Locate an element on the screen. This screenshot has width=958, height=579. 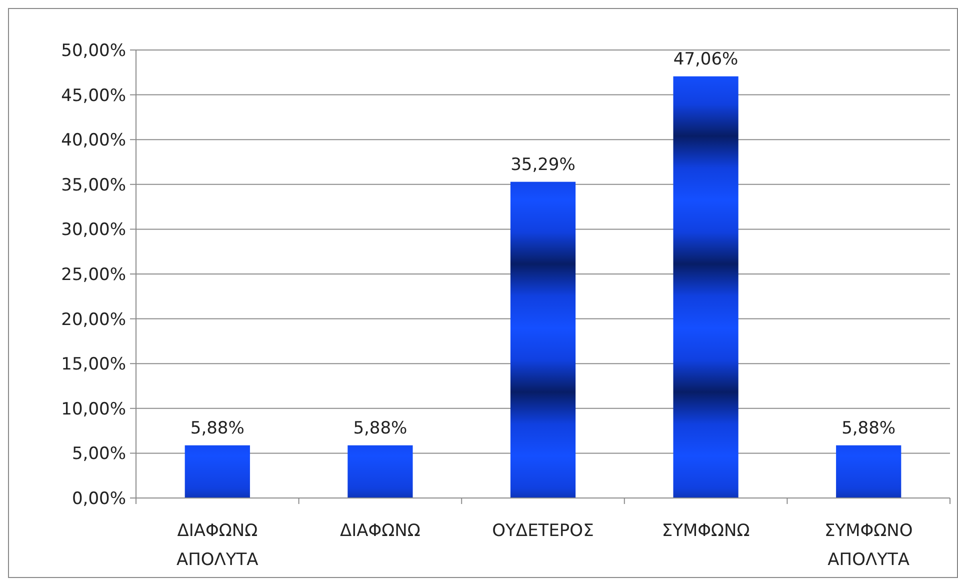
data-label: 35,29% is located at coordinates (543, 164).